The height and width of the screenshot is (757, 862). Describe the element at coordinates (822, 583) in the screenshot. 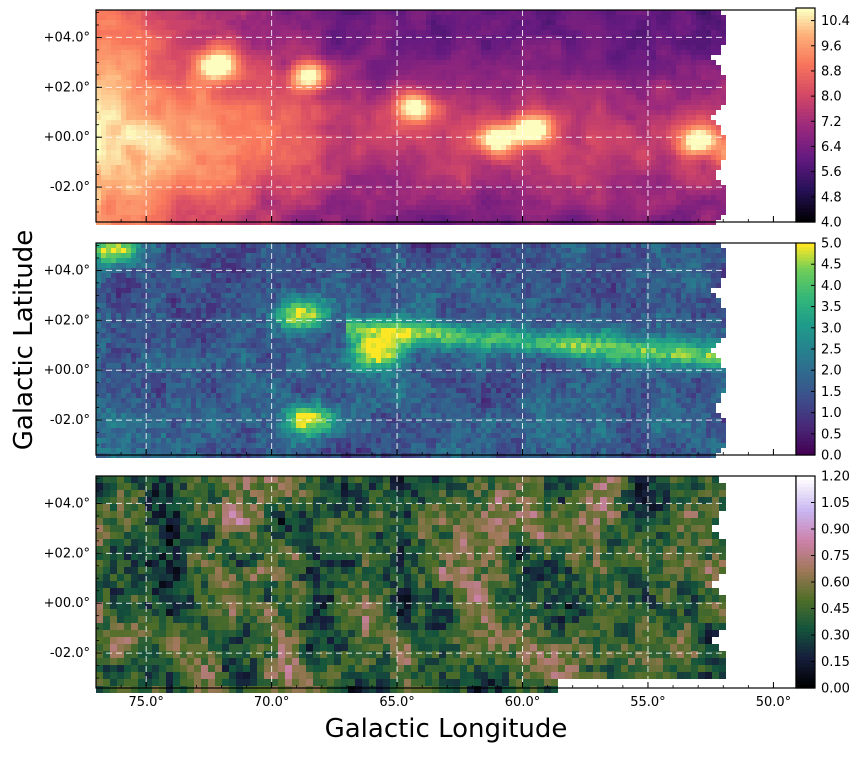

I see `bottom-panel-colorbar: 0.00 0.15 0.30 0.45 0.60 0.75 0.90 1.05 1.20` at that location.